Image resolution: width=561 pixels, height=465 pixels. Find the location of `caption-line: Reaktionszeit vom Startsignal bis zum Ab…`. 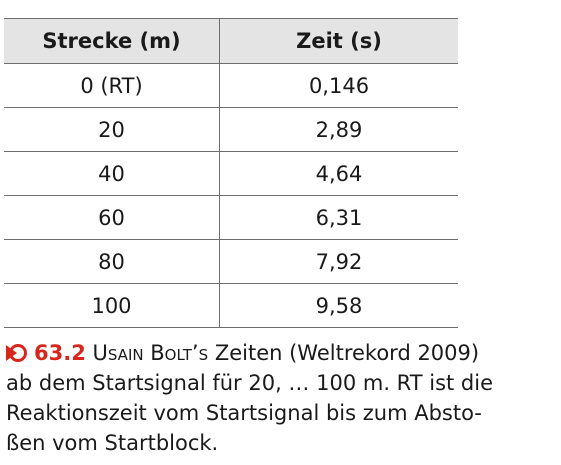

caption-line: Reaktionszeit vom Startsignal bis zum Ab… is located at coordinates (244, 413).